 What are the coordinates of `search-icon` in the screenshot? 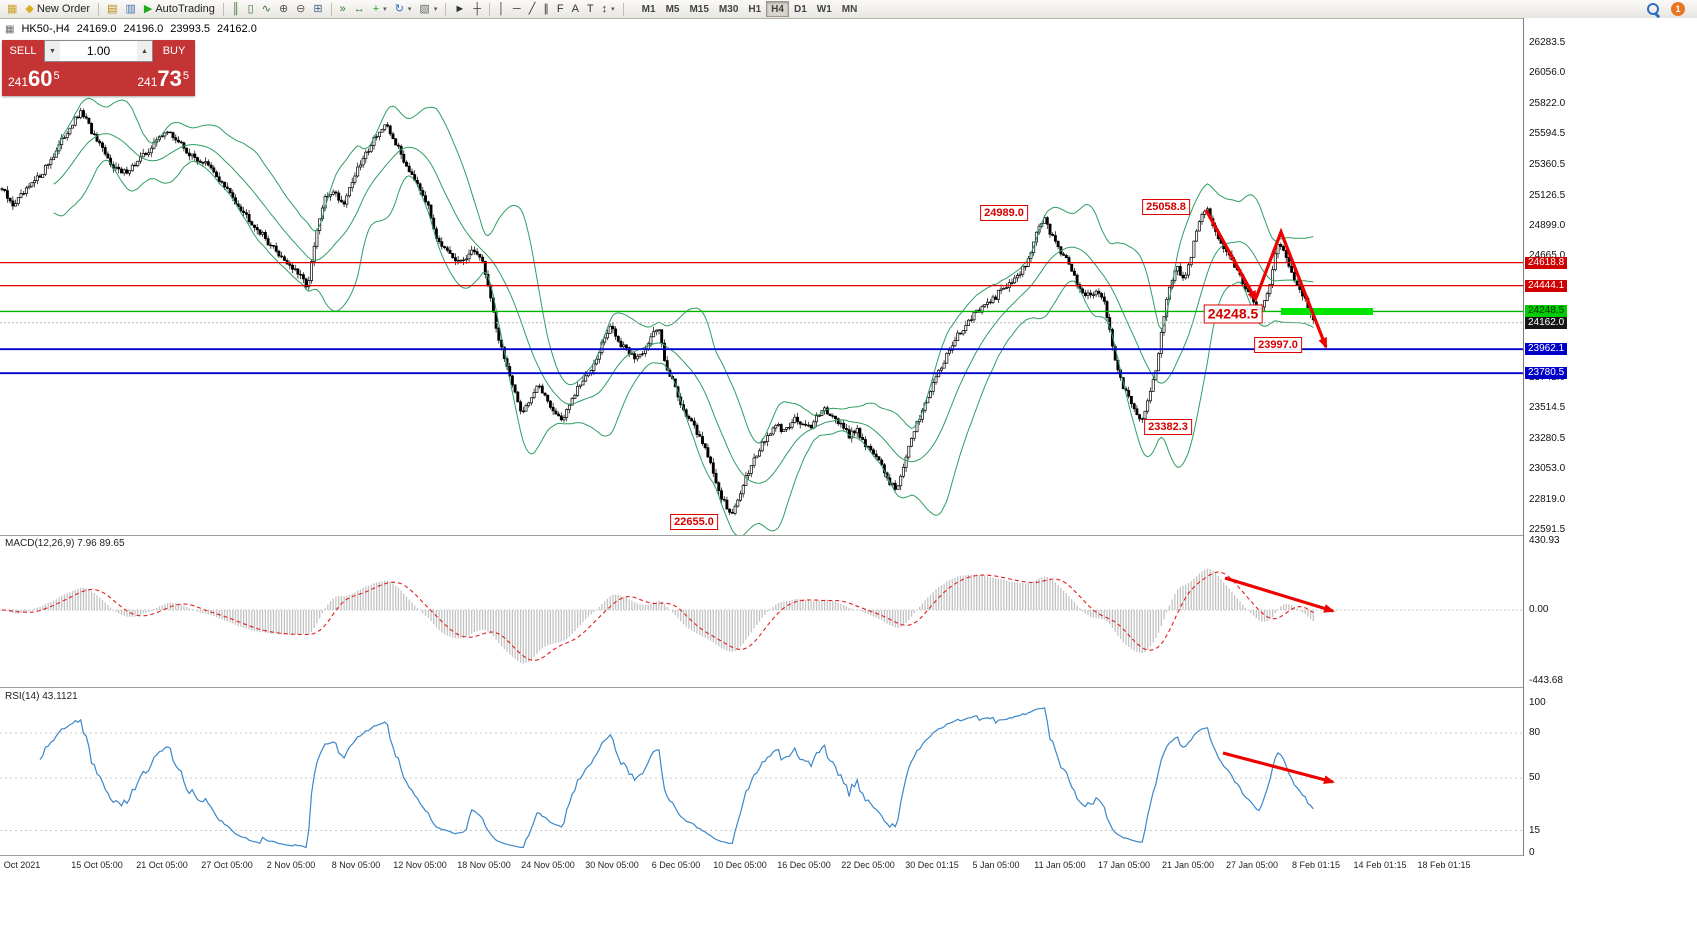 It's located at (1653, 9).